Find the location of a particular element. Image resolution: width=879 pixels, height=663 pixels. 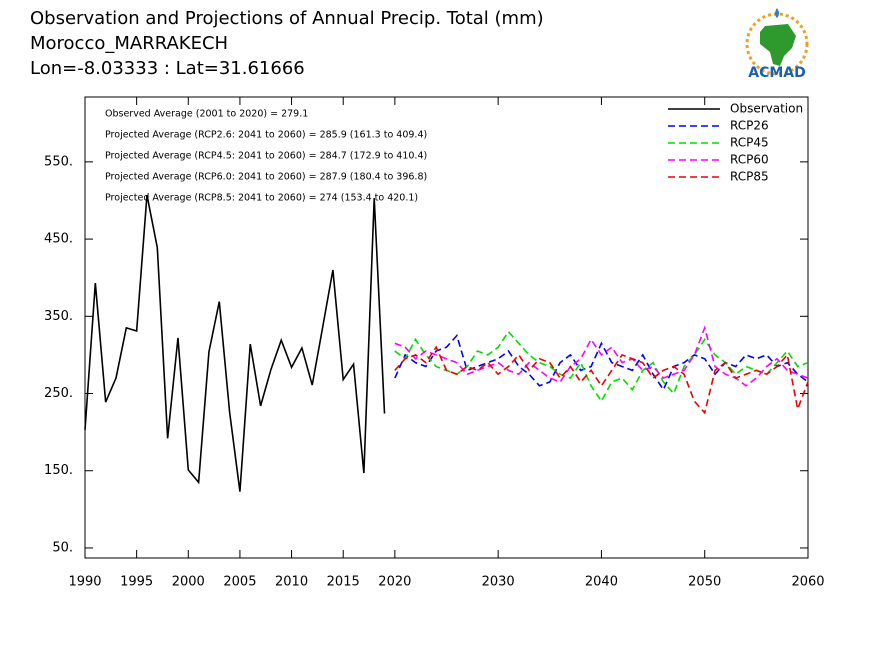

annotation: Observed Average (2001 to 2020) = 279.1 is located at coordinates (206, 114).